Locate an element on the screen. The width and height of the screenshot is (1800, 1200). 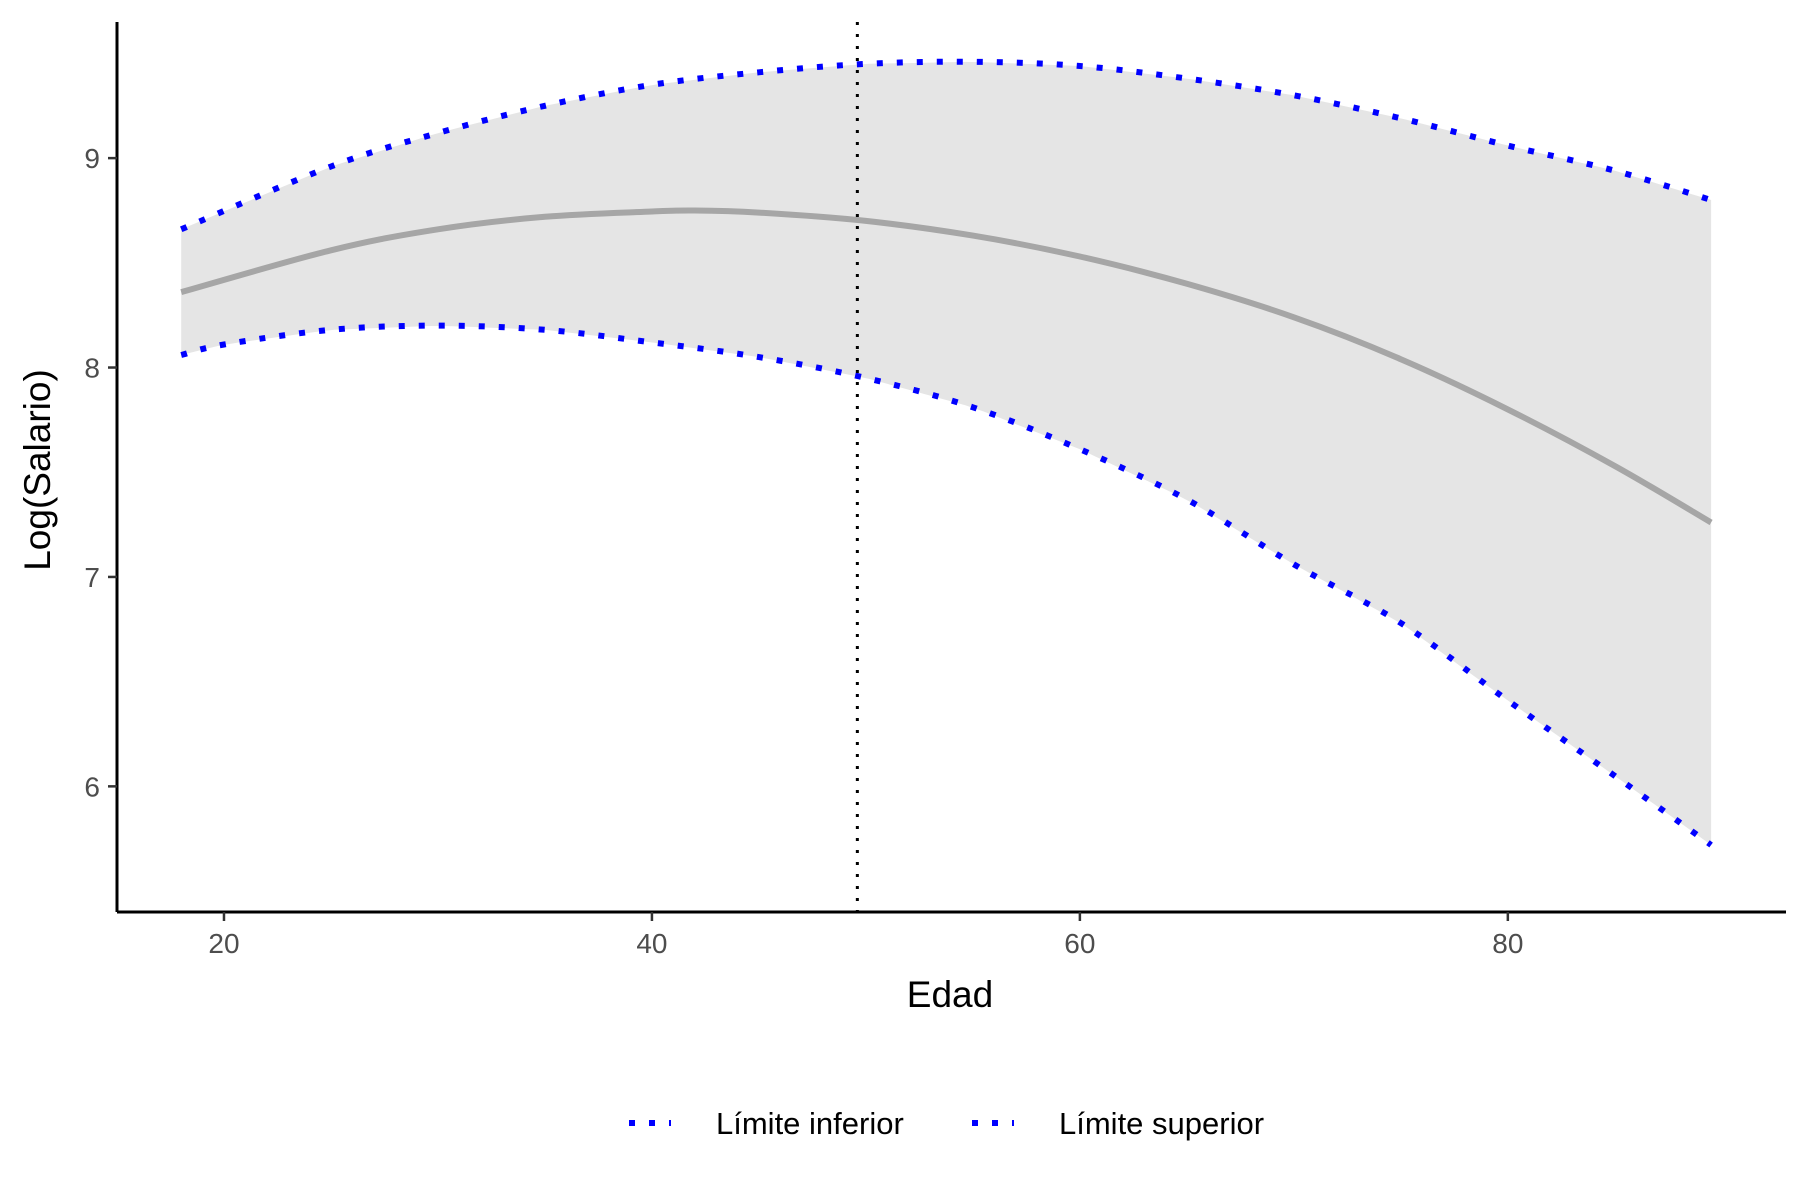
x-tick-label: 80 is located at coordinates (1507, 943).